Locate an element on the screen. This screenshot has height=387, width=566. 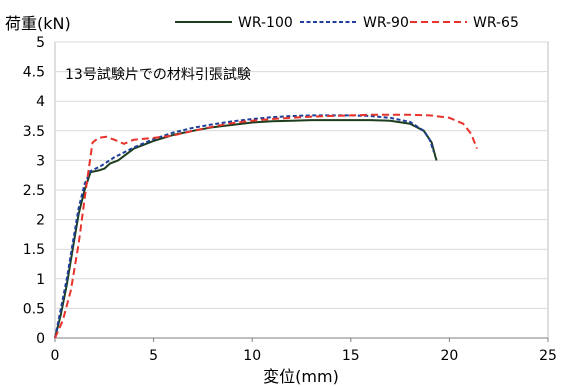
y-tick-label: 2.5 is located at coordinates (34, 191).